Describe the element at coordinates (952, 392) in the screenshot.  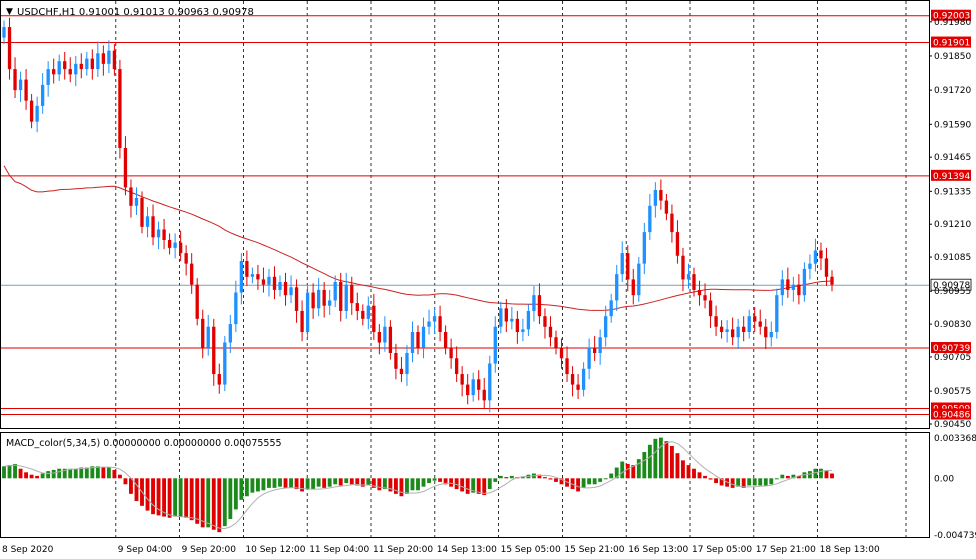
I see `price-tick-label: 0.90575` at that location.